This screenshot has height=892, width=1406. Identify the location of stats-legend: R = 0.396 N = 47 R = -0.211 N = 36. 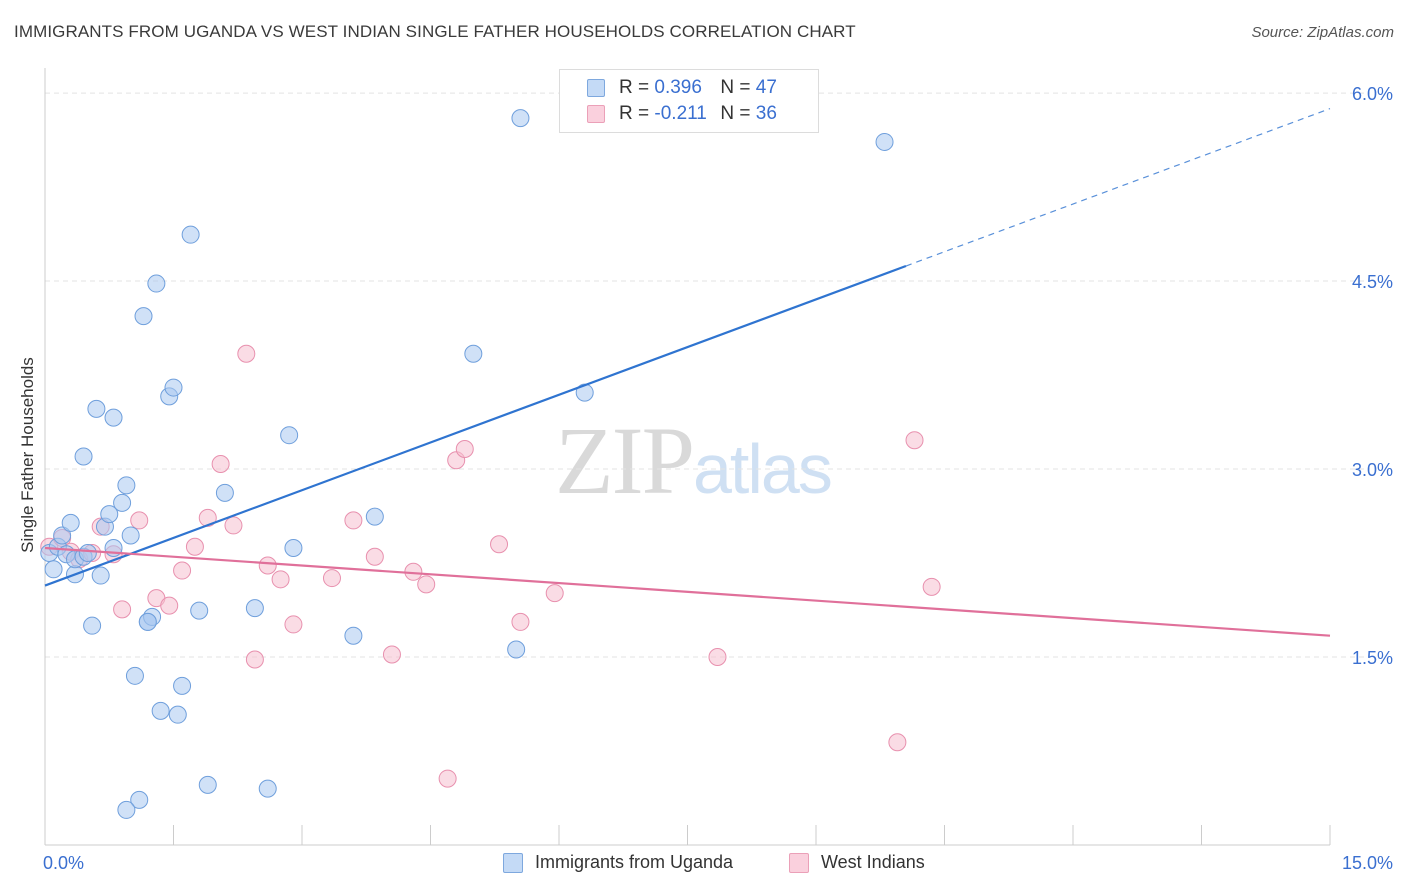
(689, 101).